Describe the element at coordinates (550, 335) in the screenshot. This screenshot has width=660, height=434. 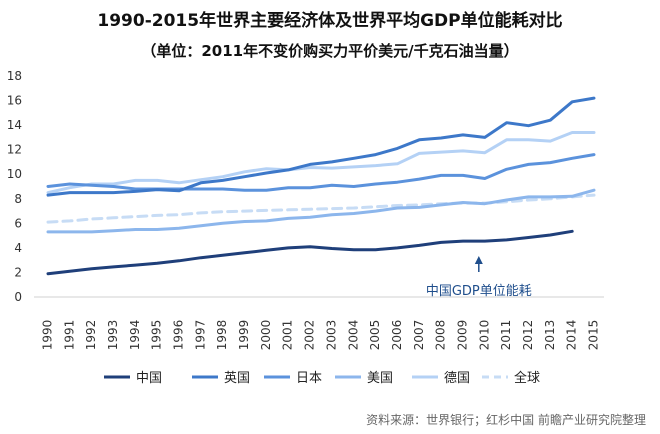
I see `x-tick-label: 2013` at that location.